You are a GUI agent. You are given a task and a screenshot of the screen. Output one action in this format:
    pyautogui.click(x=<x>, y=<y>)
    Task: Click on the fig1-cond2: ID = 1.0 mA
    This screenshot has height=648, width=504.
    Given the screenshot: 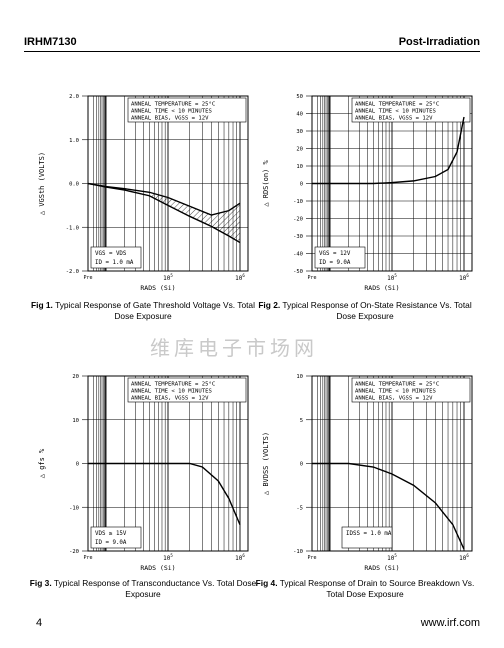 What is the action you would take?
    pyautogui.click(x=114, y=263)
    